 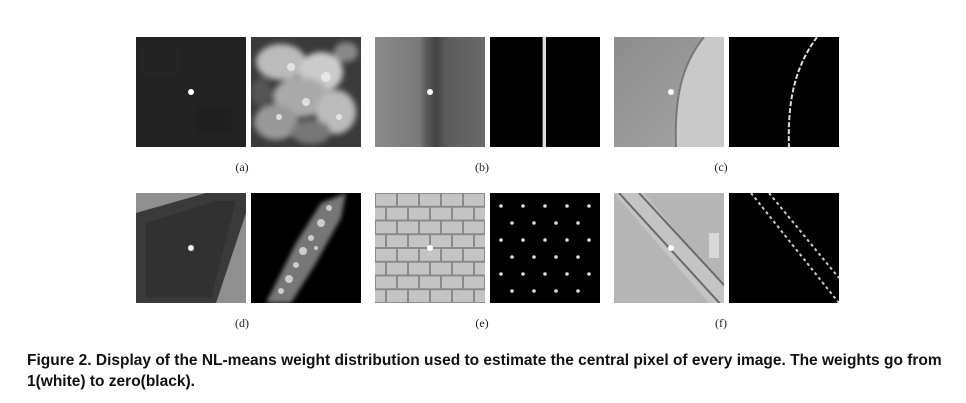 I want to click on image-e-brick-pattern, so click(x=430, y=248).